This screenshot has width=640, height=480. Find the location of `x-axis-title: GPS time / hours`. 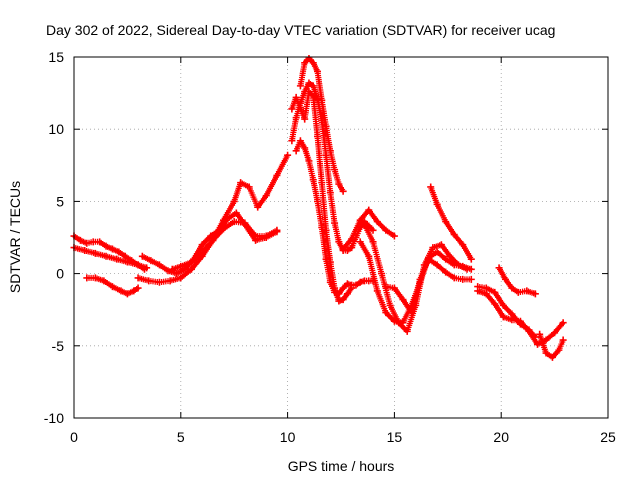

x-axis-title: GPS time / hours is located at coordinates (341, 466).